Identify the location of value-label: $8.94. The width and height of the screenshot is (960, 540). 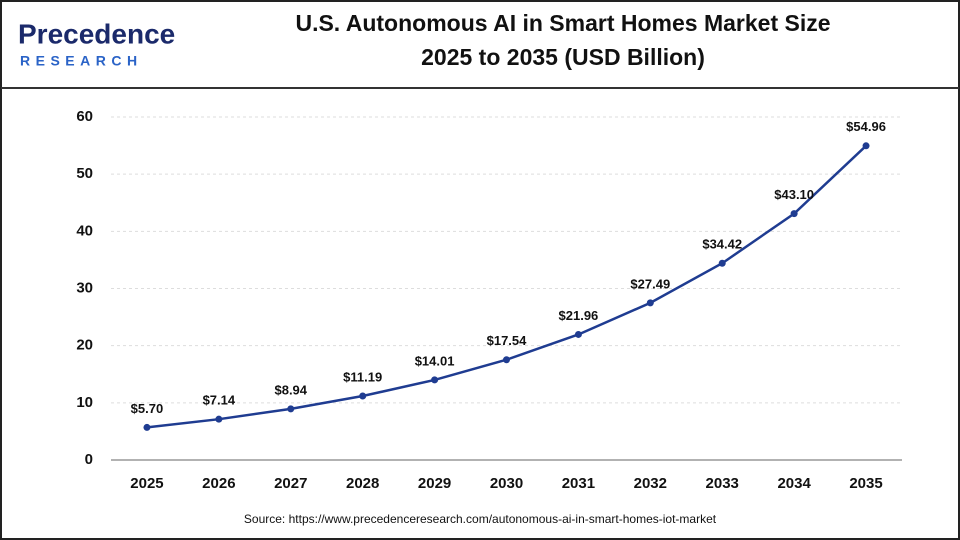
(290, 389).